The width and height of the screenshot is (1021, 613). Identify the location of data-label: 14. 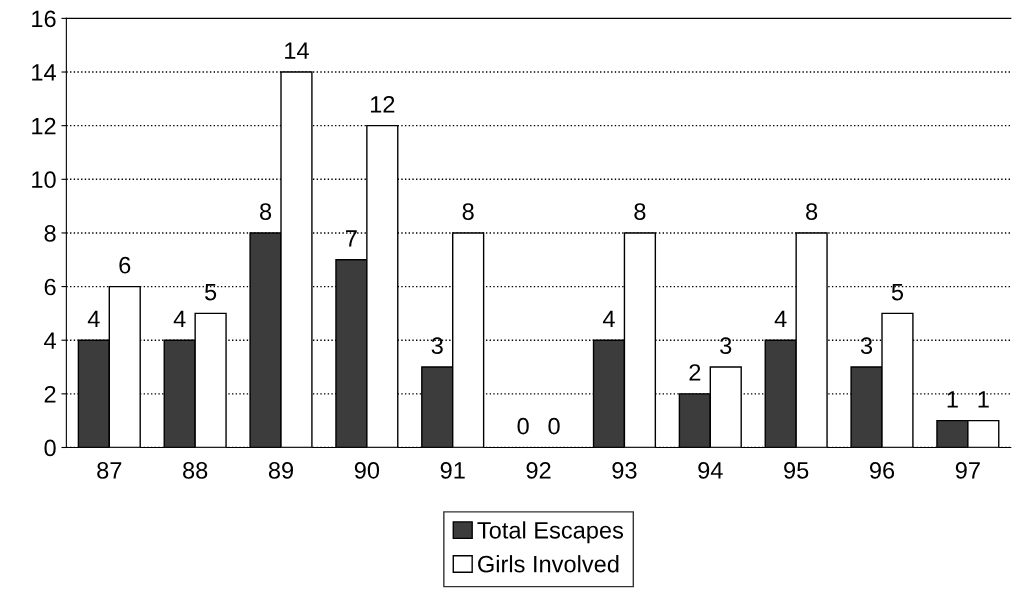
(297, 50).